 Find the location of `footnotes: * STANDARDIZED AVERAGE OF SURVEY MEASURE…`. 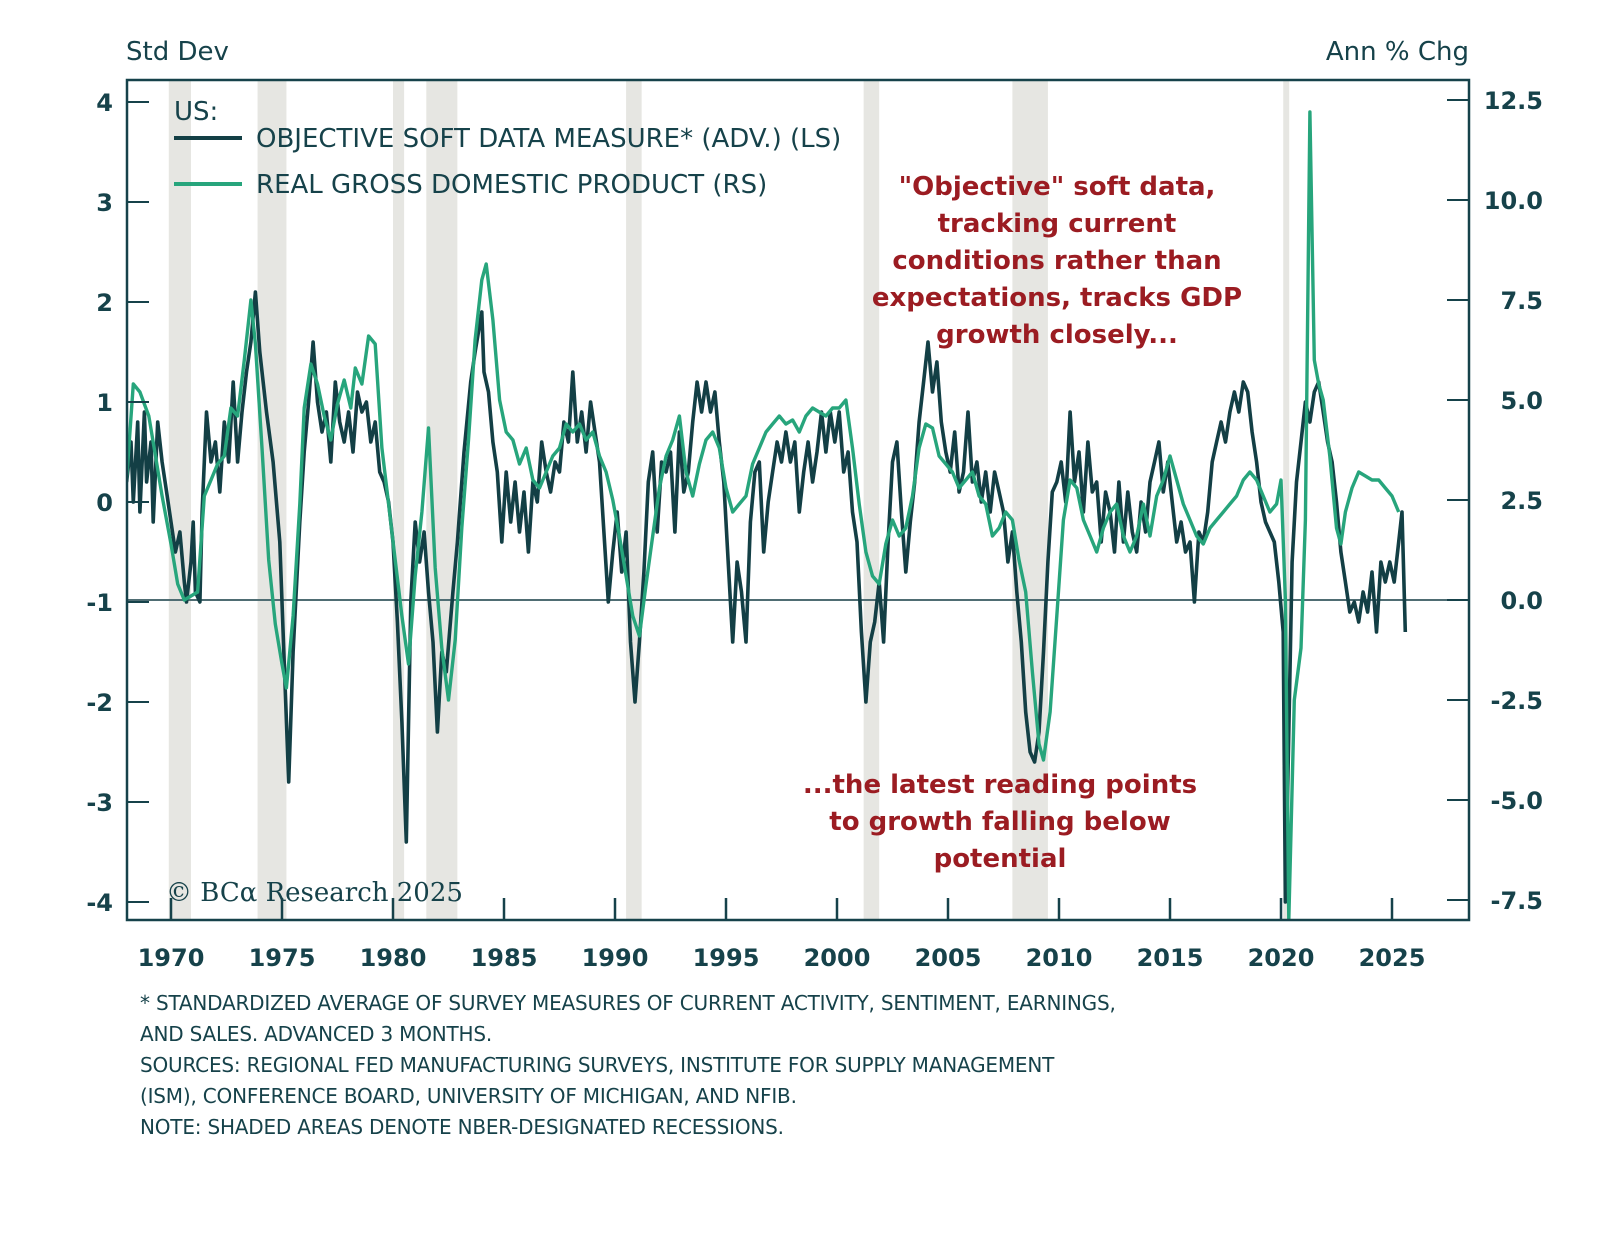

footnotes: * STANDARDIZED AVERAGE OF SURVEY MEASURE… is located at coordinates (790, 1065).